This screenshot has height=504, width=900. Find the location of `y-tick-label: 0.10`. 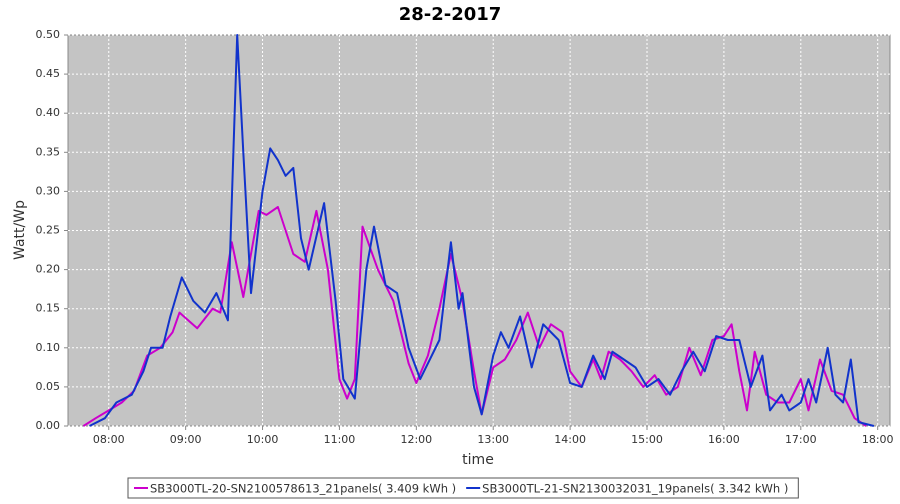

y-tick-label: 0.10 is located at coordinates (48, 347).